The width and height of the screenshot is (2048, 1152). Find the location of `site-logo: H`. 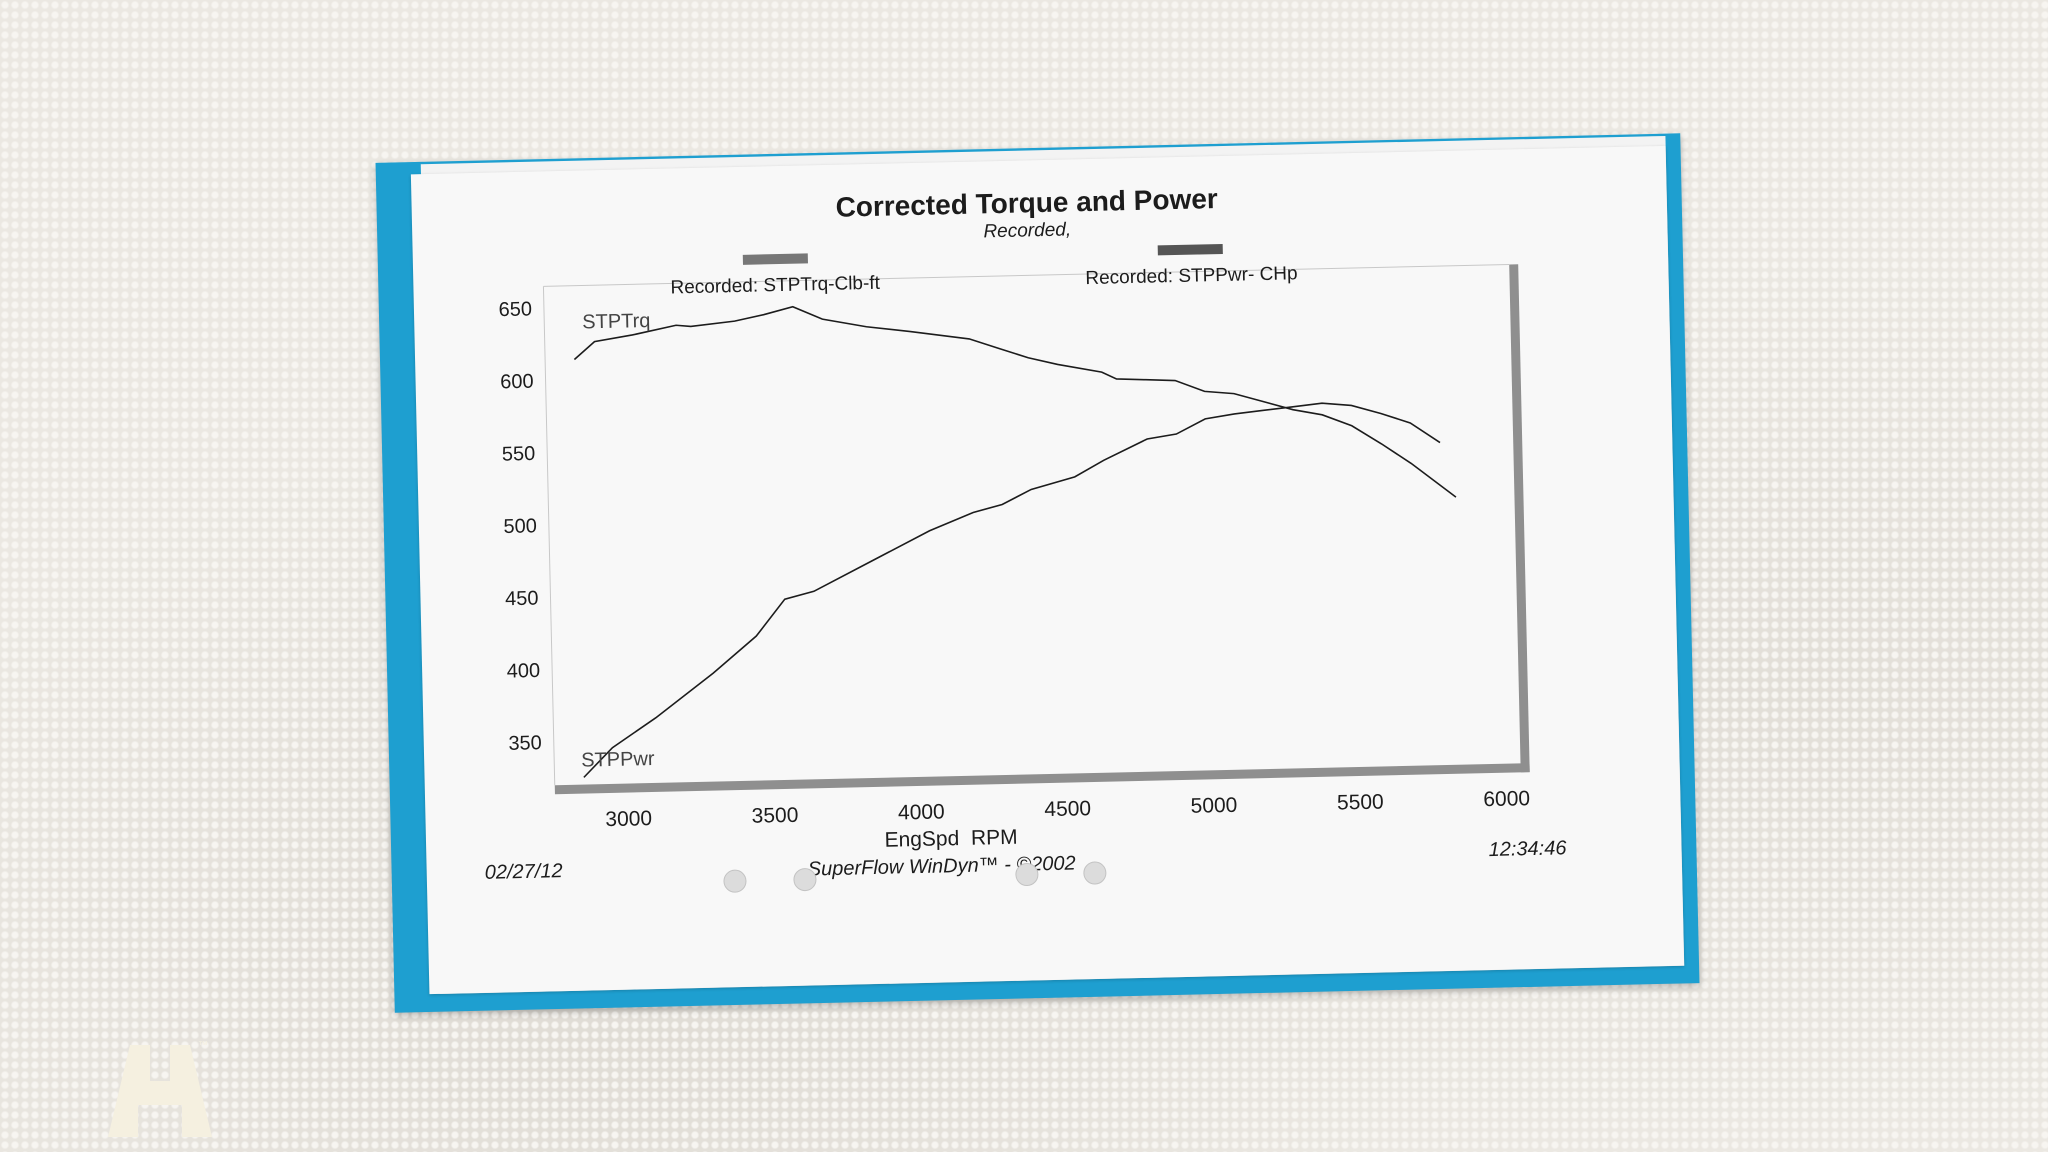

site-logo: H is located at coordinates (160, 1091).